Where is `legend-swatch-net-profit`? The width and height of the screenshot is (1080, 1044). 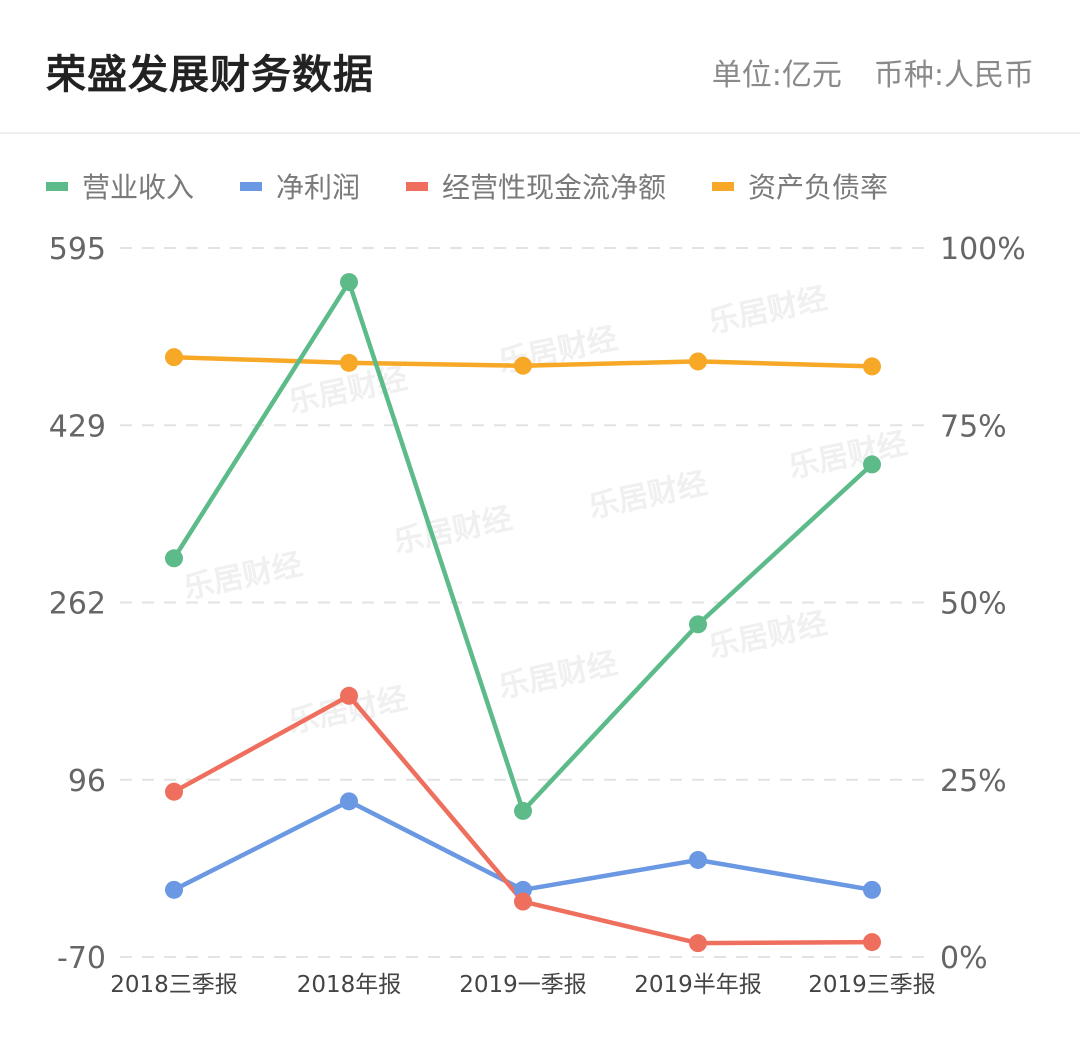 legend-swatch-net-profit is located at coordinates (251, 186).